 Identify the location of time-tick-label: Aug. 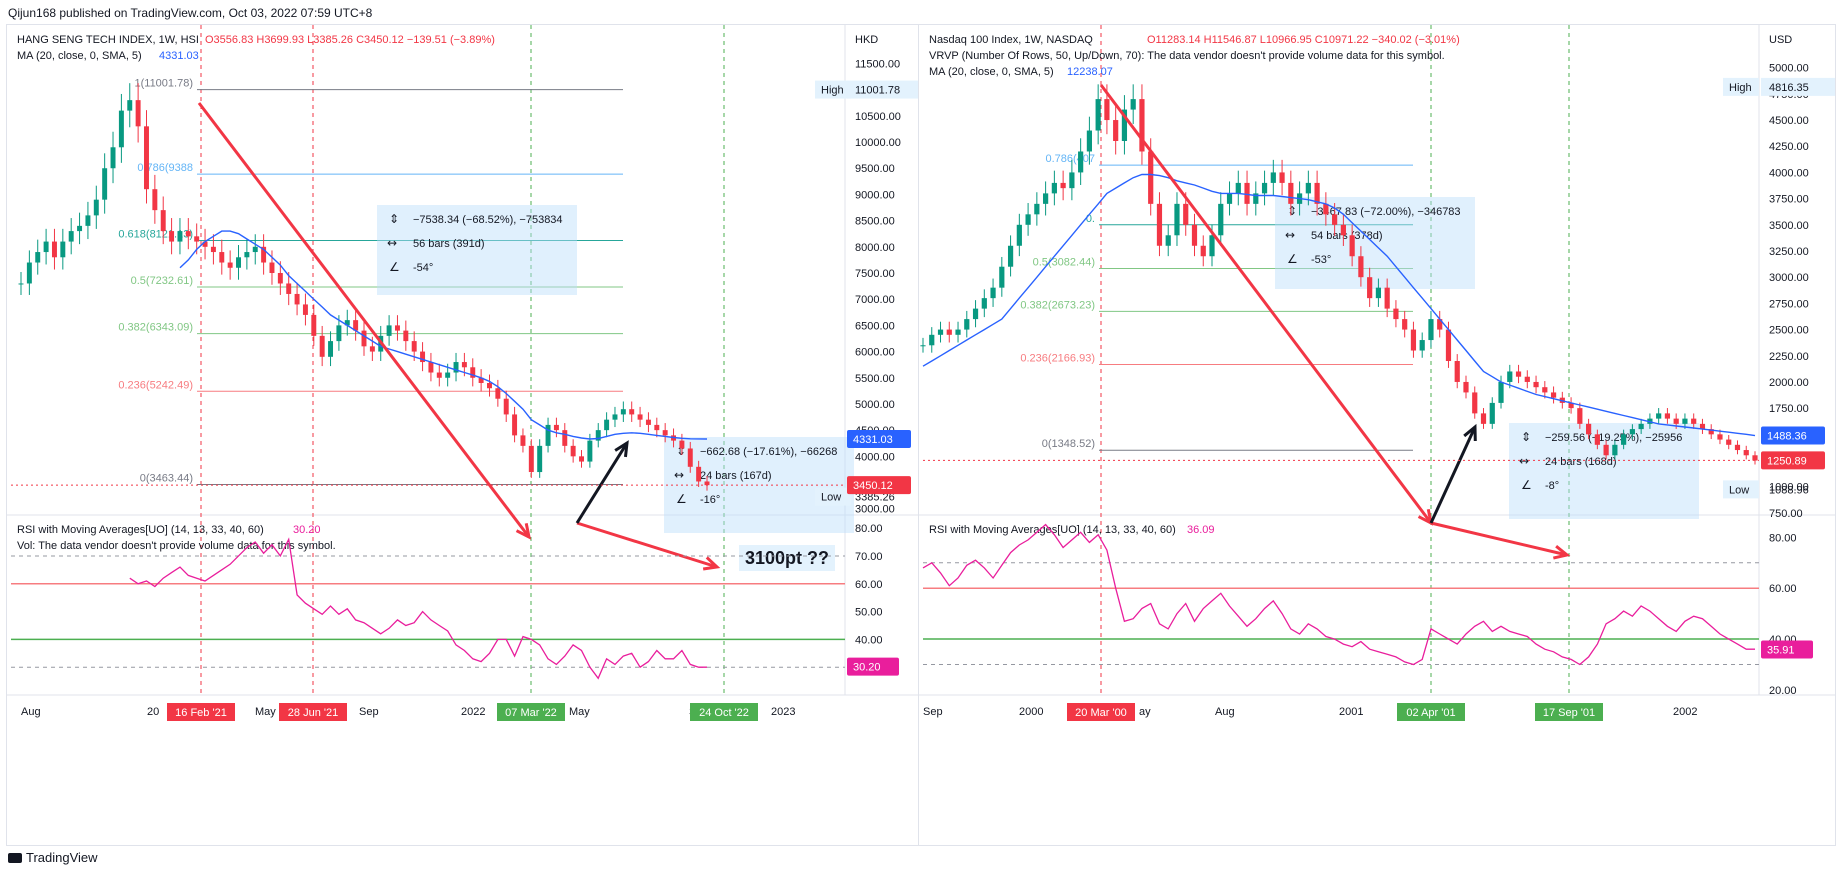
(31, 712).